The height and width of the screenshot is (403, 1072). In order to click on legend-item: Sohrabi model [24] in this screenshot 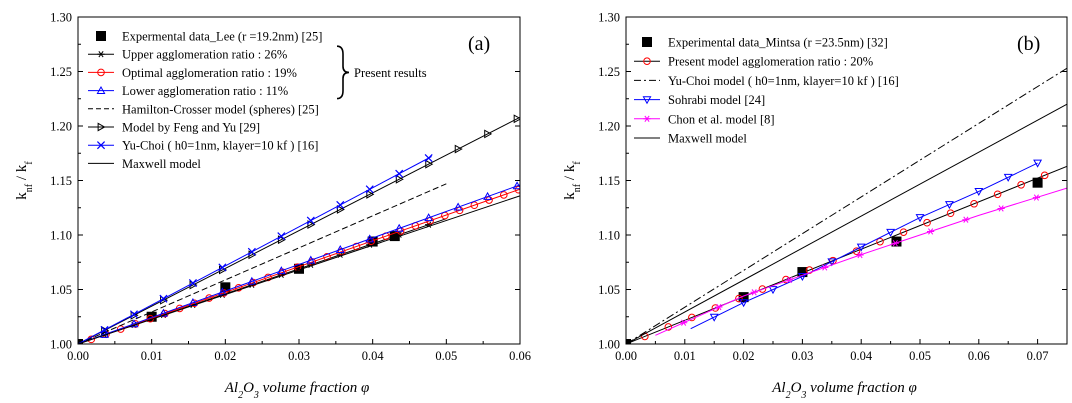, I will do `click(699, 100)`.